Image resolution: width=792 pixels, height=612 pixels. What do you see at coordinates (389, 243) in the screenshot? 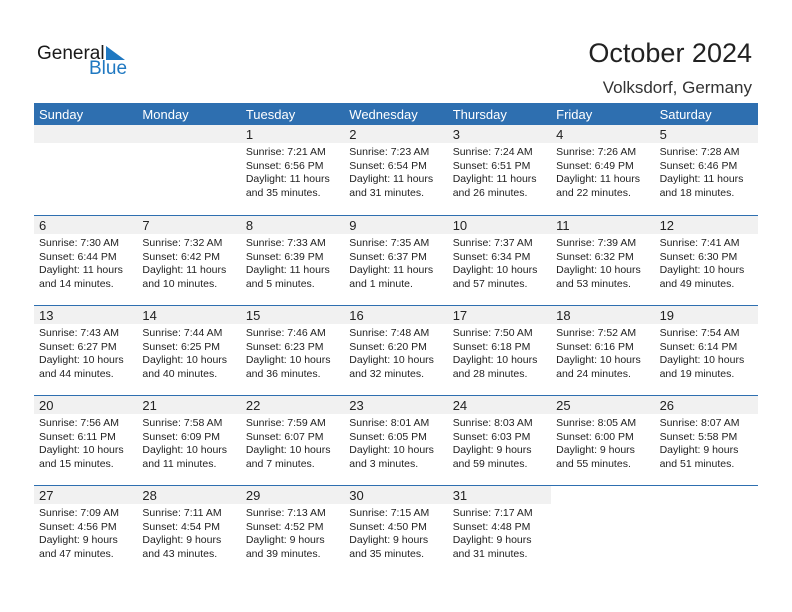
I see `sunrise-text: Sunrise: 7:35 AM` at bounding box center [389, 243].